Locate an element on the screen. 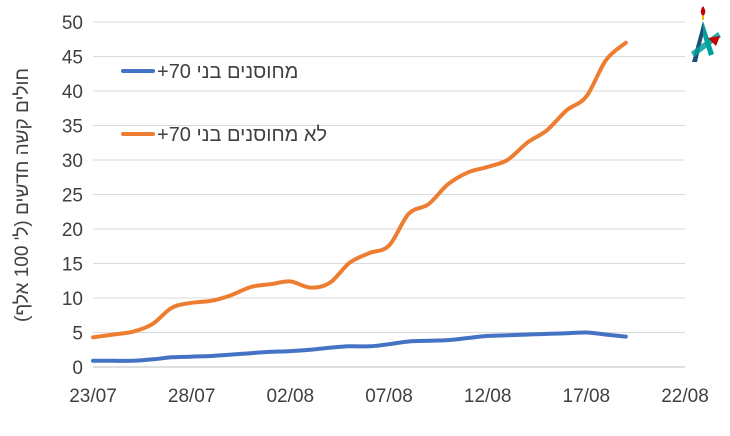  x-tick-label: 23/07 is located at coordinates (93, 396).